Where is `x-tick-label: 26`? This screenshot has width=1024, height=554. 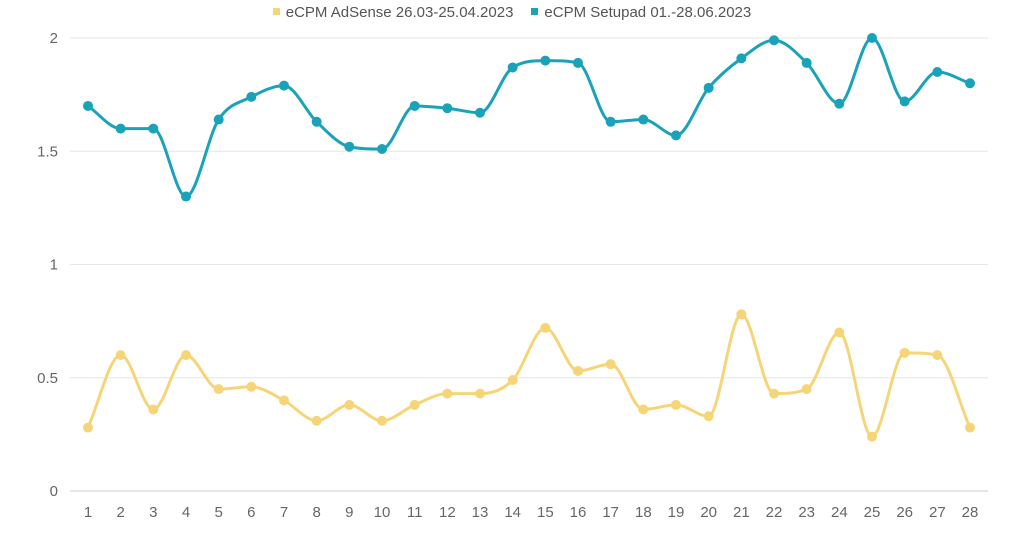
x-tick-label: 26 is located at coordinates (904, 512).